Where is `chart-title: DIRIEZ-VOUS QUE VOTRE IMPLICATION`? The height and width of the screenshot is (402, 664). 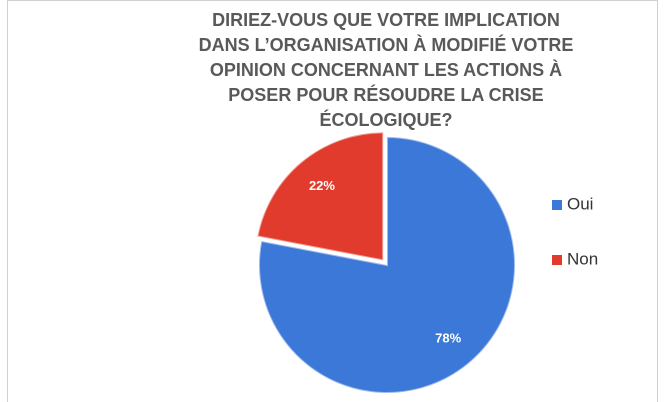 chart-title: DIRIEZ-VOUS QUE VOTRE IMPLICATION is located at coordinates (386, 20).